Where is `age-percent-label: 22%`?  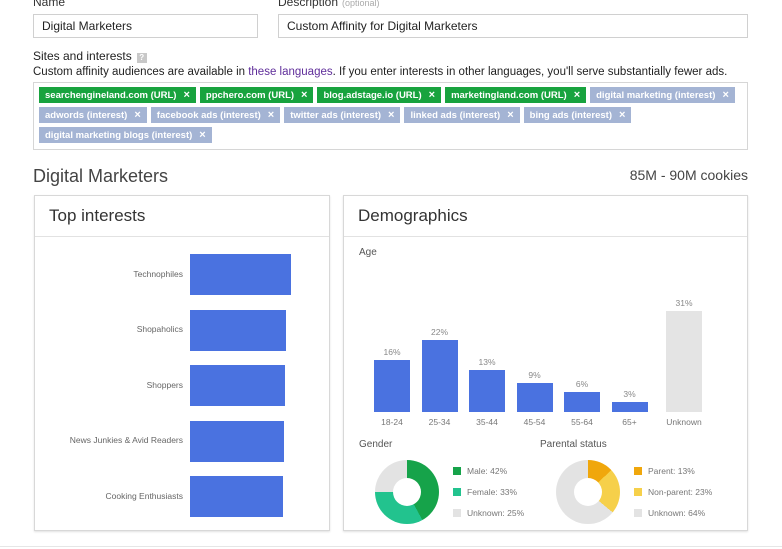 age-percent-label: 22% is located at coordinates (439, 332).